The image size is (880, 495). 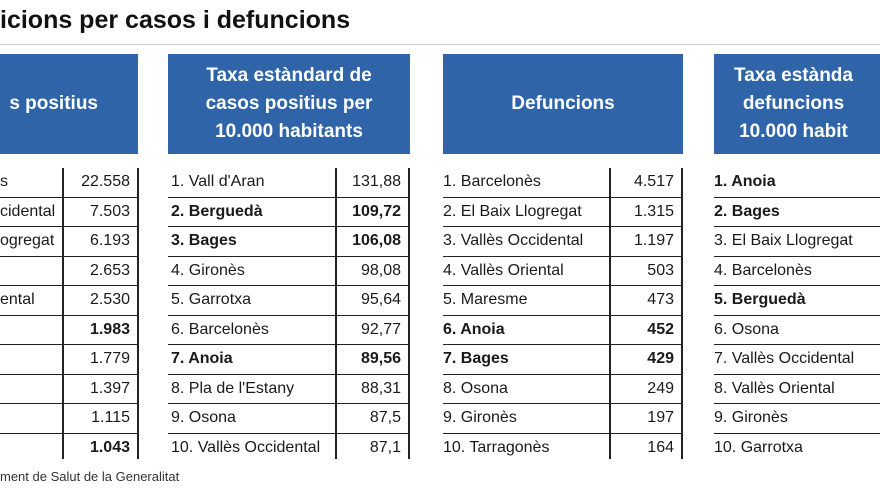 I want to click on region-value: 7.503, so click(x=100, y=211).